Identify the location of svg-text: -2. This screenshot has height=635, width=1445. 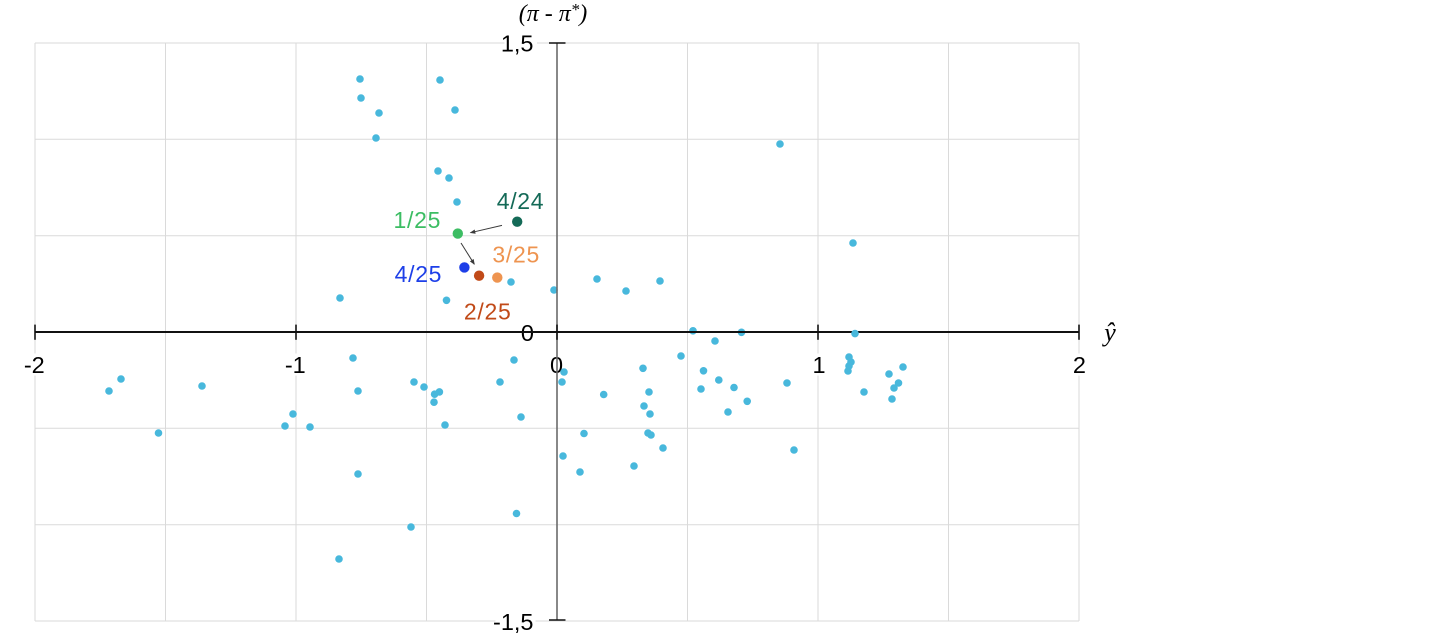
(34, 365).